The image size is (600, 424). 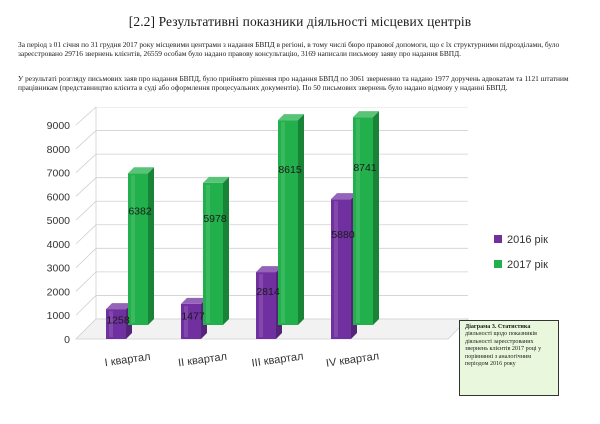 I want to click on bar-value-label: 6382, so click(x=140, y=212).